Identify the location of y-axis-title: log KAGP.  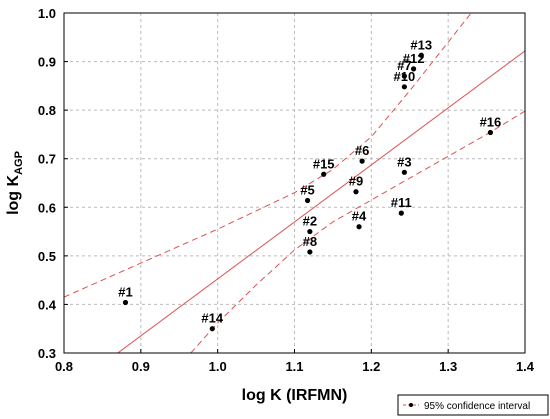
(15, 183).